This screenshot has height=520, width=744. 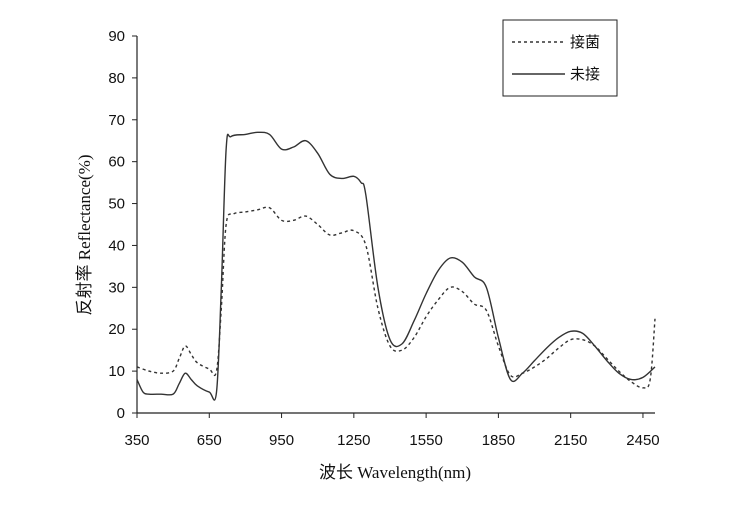 What do you see at coordinates (353, 440) in the screenshot?
I see `x-tick-label: 1250` at bounding box center [353, 440].